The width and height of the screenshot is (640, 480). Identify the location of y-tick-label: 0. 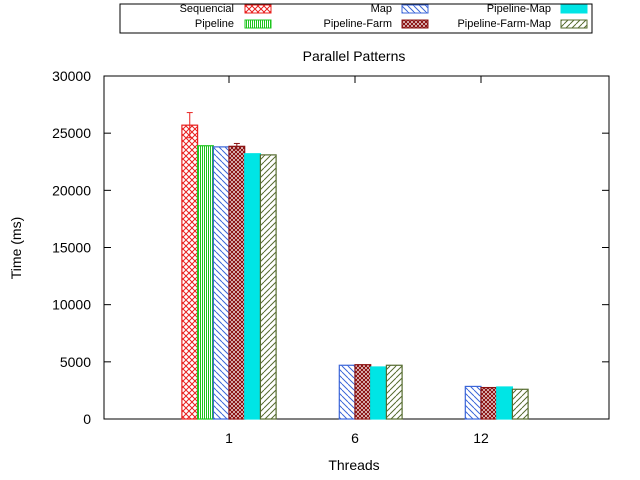
(87, 419).